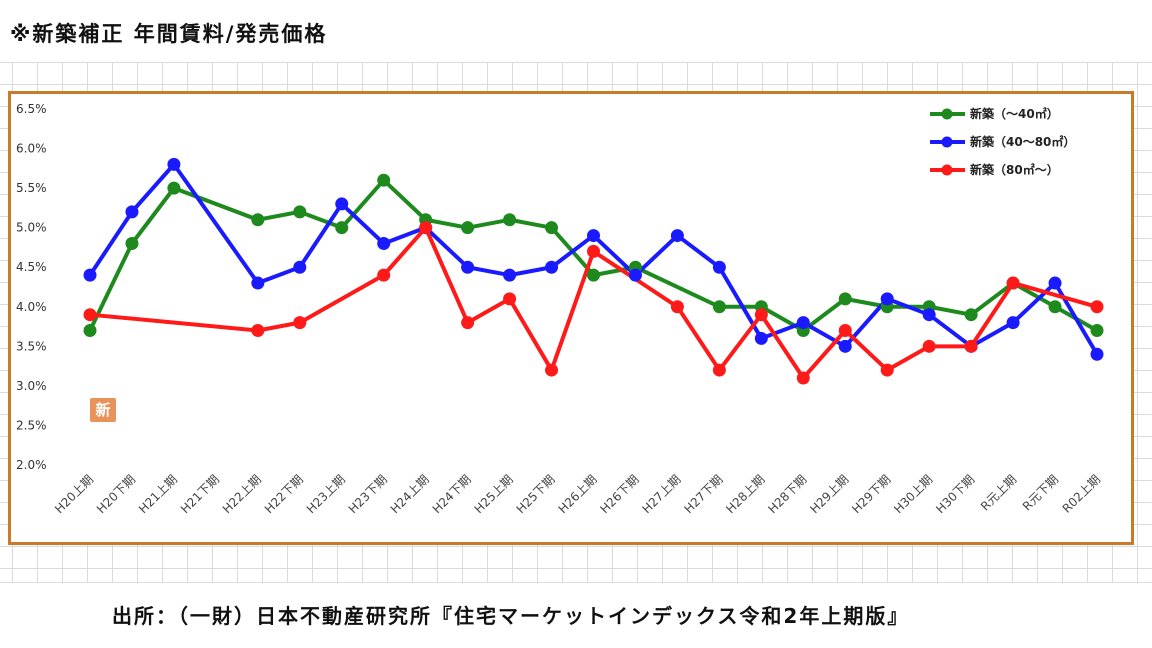 The image size is (1152, 648). What do you see at coordinates (31, 267) in the screenshot?
I see `y-tick-label: 4.5%` at bounding box center [31, 267].